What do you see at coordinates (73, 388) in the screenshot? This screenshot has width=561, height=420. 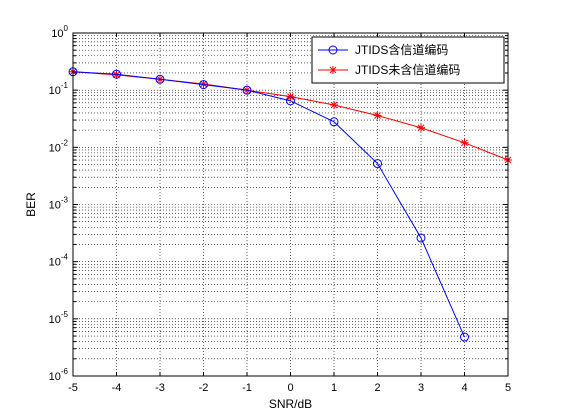 I see `x-tick-label: -5` at bounding box center [73, 388].